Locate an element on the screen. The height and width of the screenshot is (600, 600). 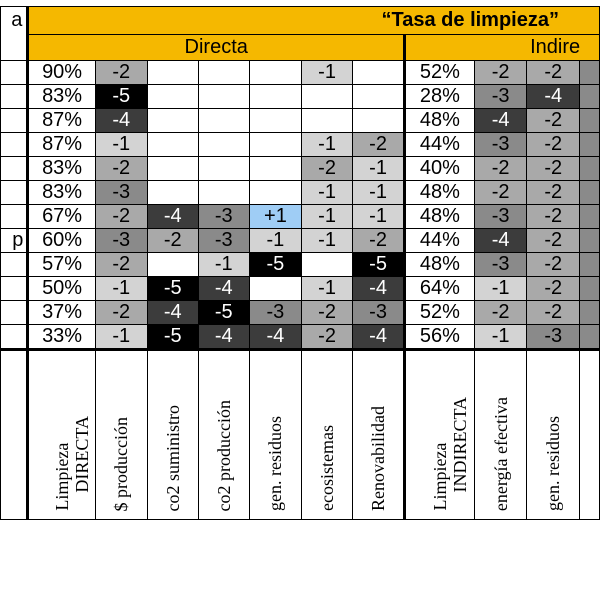
column-label: ecosistemas is located at coordinates (327, 468).